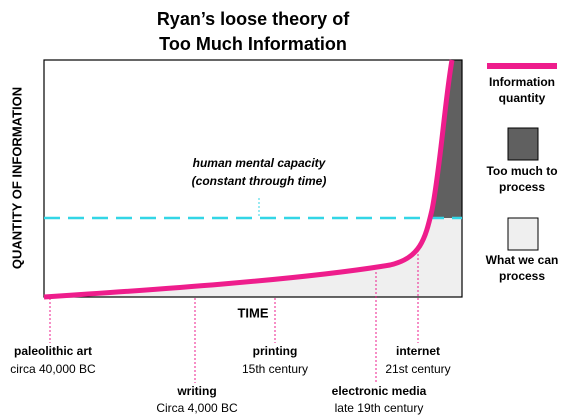 The height and width of the screenshot is (416, 570). Describe the element at coordinates (196, 391) in the screenshot. I see `event-name: writing` at that location.